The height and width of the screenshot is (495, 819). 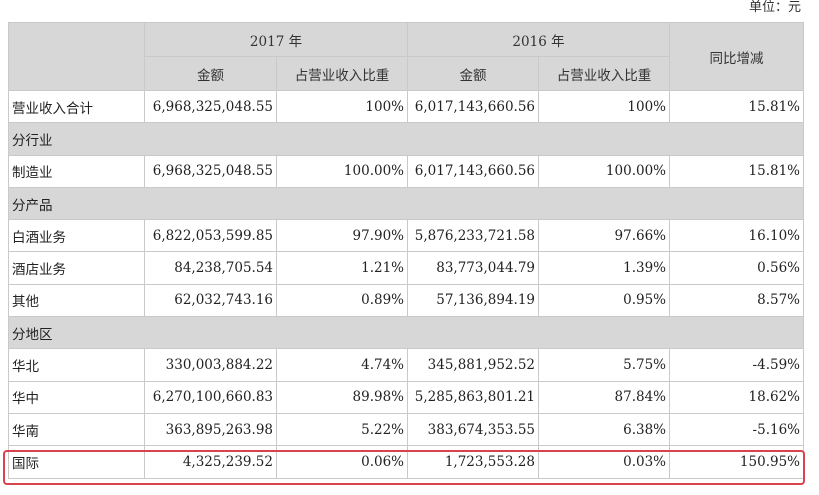 I want to click on section-industry: 分行业, so click(x=406, y=139).